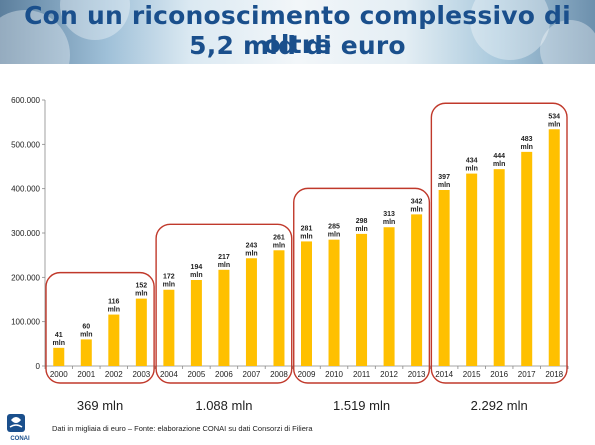 This screenshot has height=445, width=595. What do you see at coordinates (554, 116) in the screenshot?
I see `data-label-2018: 534` at bounding box center [554, 116].